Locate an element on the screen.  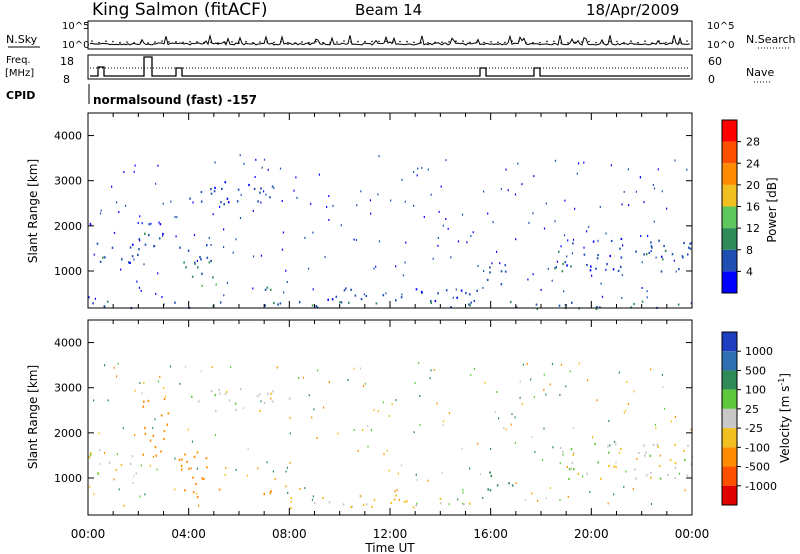
power-cbar-segment is located at coordinates (729, 217).